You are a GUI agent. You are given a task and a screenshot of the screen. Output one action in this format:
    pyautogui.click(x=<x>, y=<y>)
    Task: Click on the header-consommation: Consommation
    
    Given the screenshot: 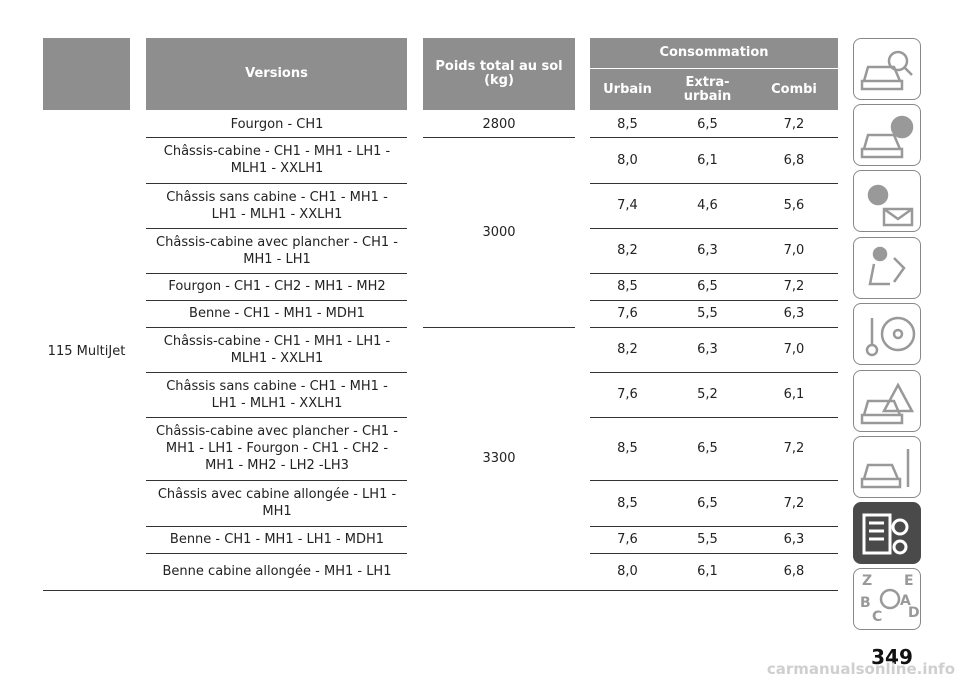 What is the action you would take?
    pyautogui.click(x=714, y=53)
    